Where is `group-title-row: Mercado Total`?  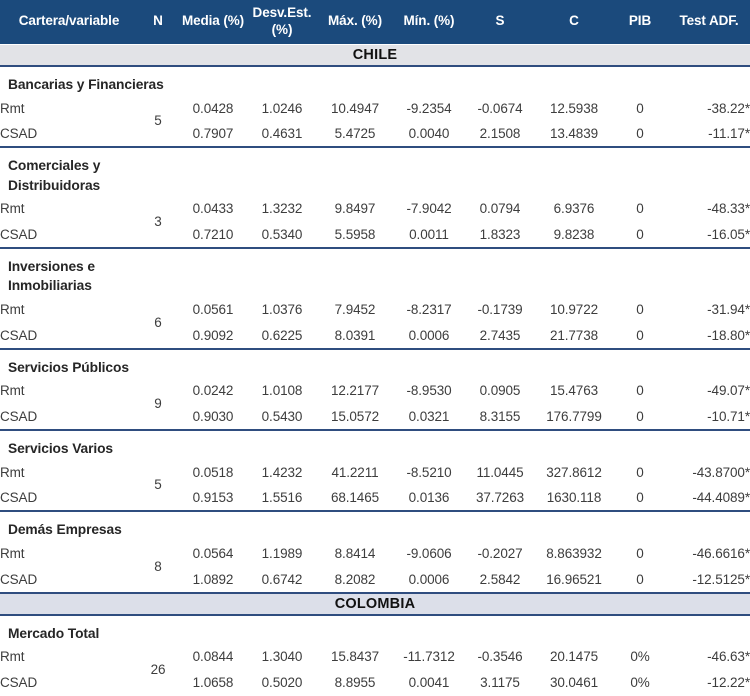 group-title-row: Mercado Total is located at coordinates (375, 629).